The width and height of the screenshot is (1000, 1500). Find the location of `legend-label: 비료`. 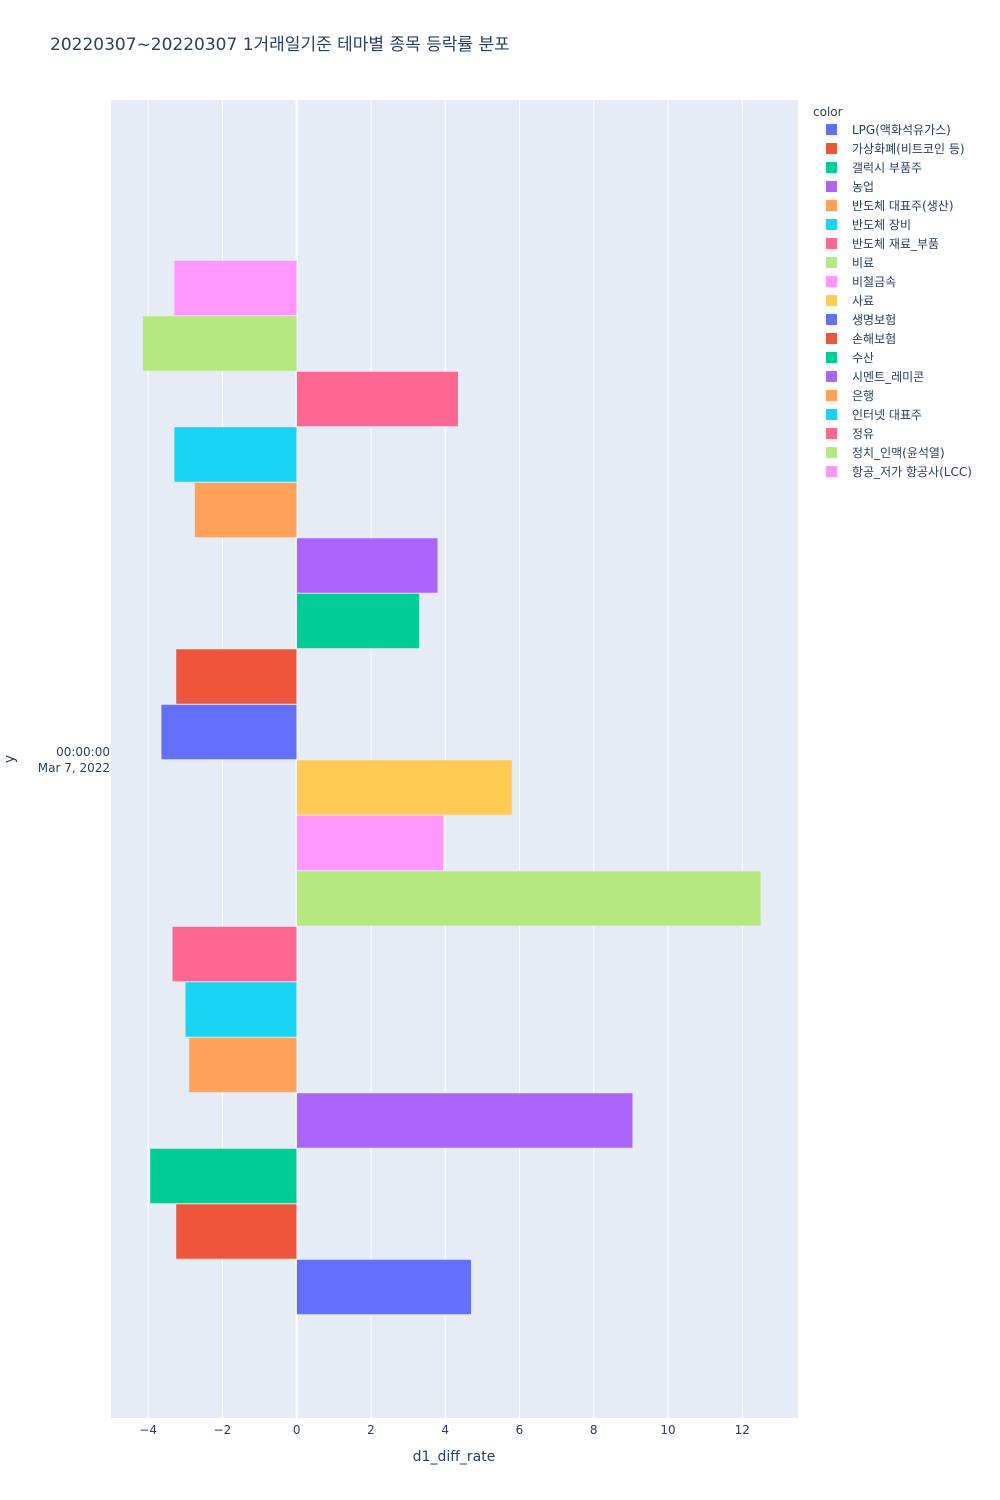

legend-label: 비료 is located at coordinates (863, 263).